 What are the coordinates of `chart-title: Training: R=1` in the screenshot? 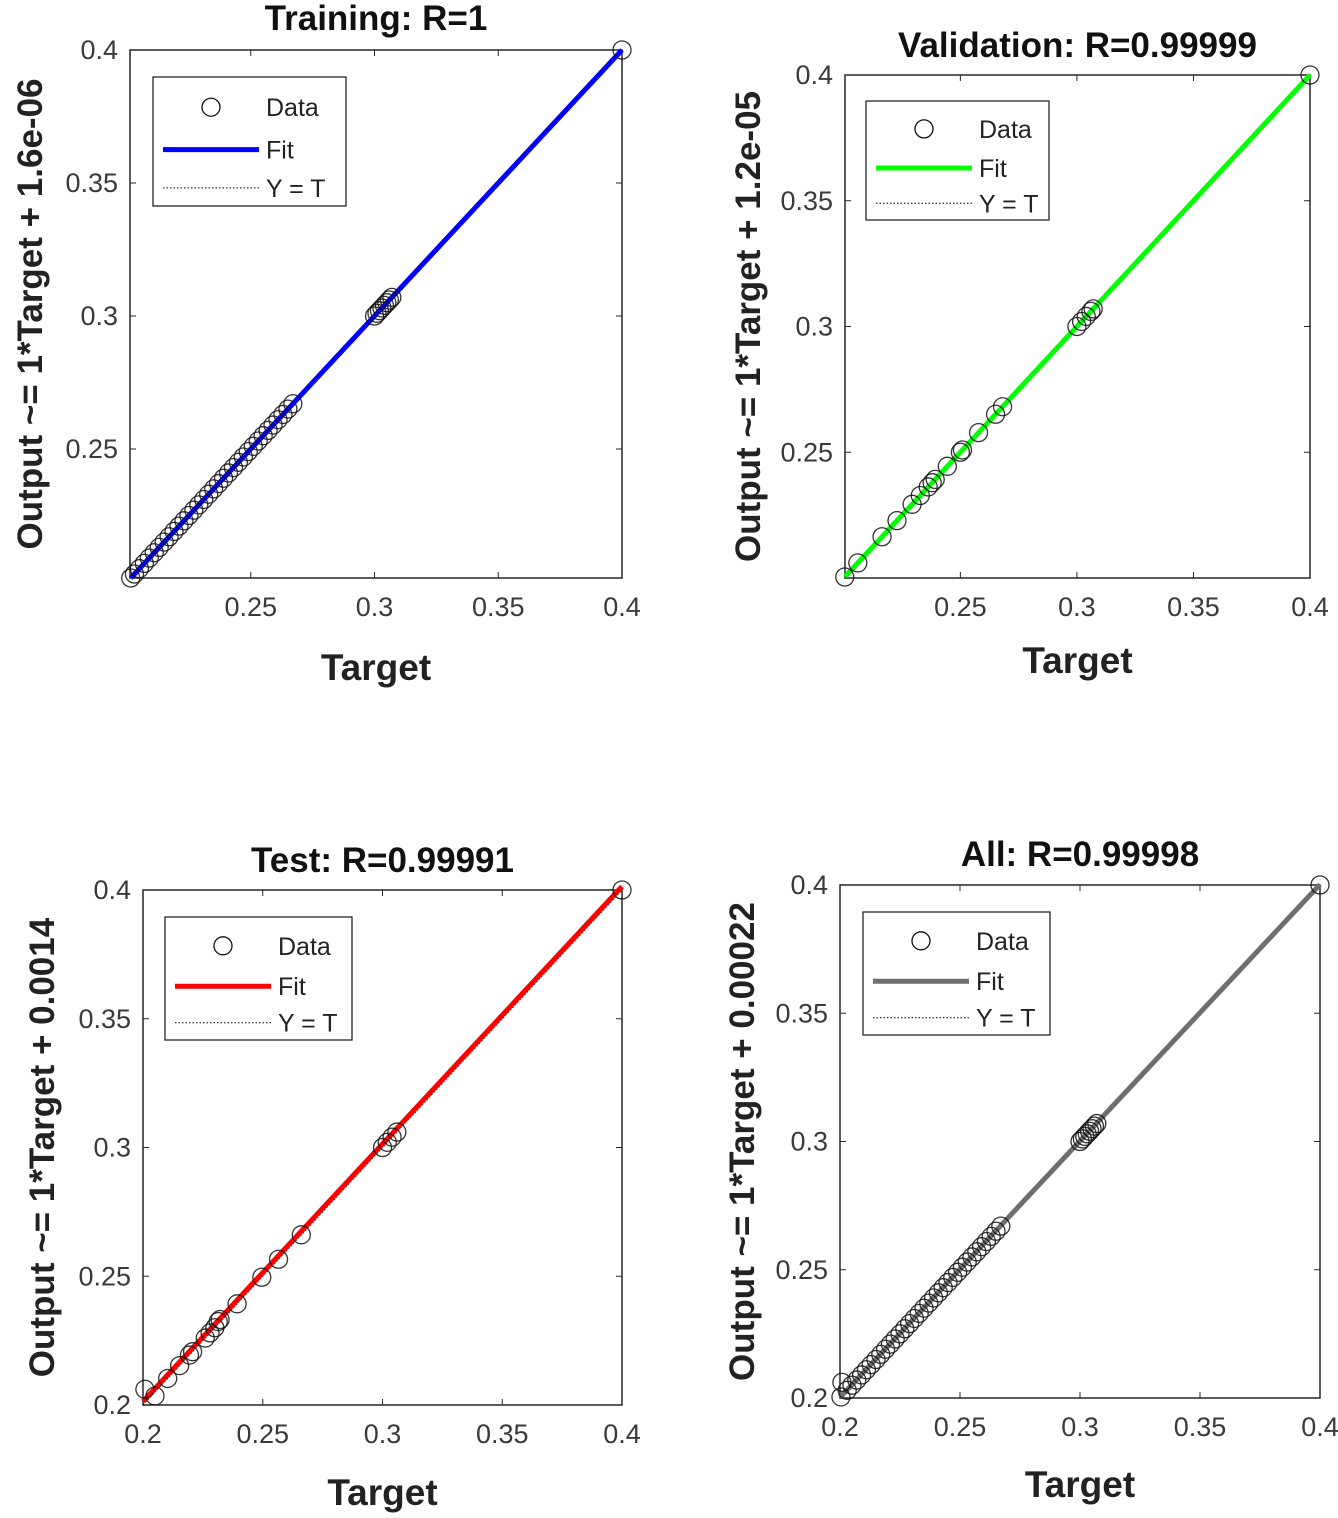 It's located at (376, 19).